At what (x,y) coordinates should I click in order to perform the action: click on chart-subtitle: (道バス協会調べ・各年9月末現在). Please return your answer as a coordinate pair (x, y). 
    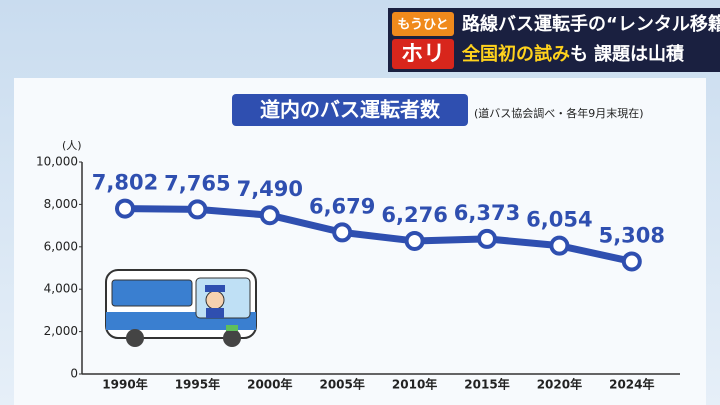
    Looking at the image, I should click on (559, 113).